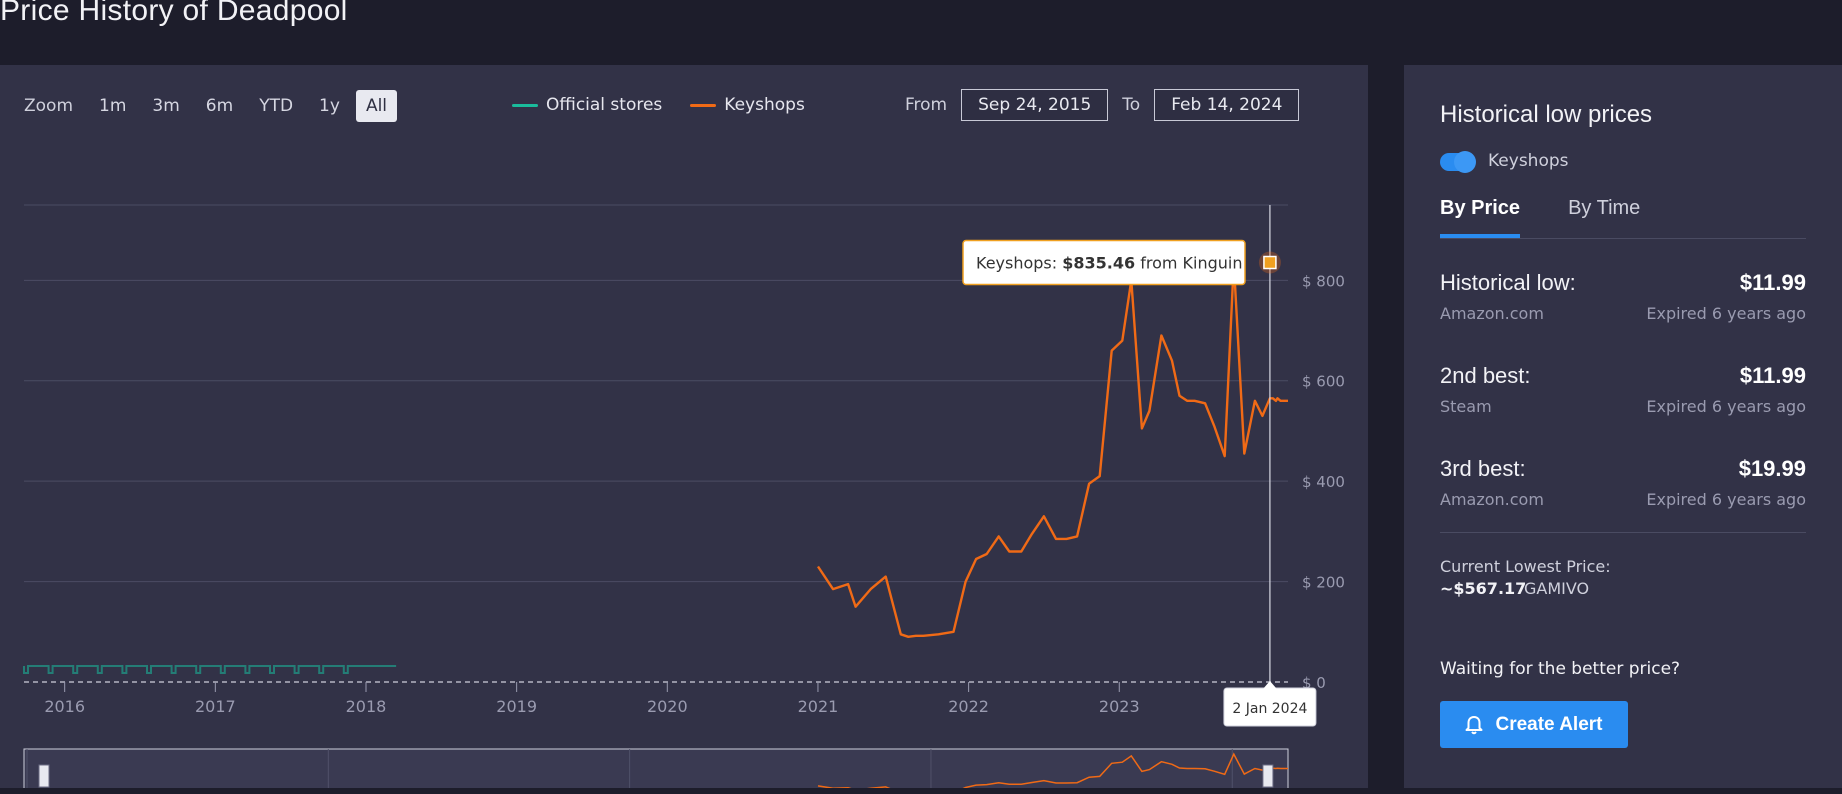 The image size is (1842, 794). What do you see at coordinates (210, 669) in the screenshot?
I see `series-line-official-stores` at bounding box center [210, 669].